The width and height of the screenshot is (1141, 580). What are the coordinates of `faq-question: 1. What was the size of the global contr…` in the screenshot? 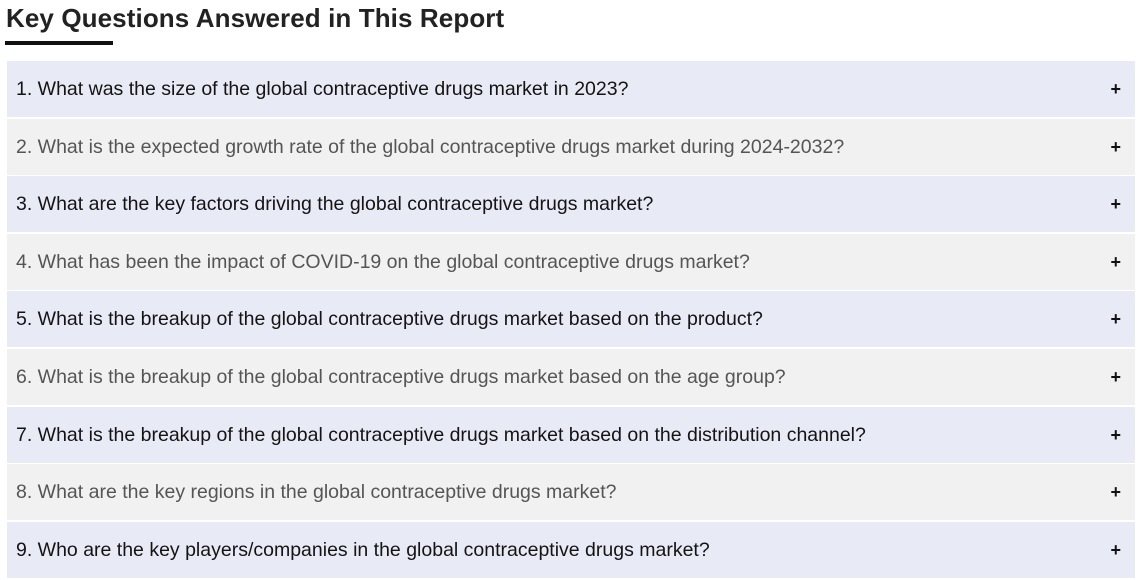 It's located at (322, 89).